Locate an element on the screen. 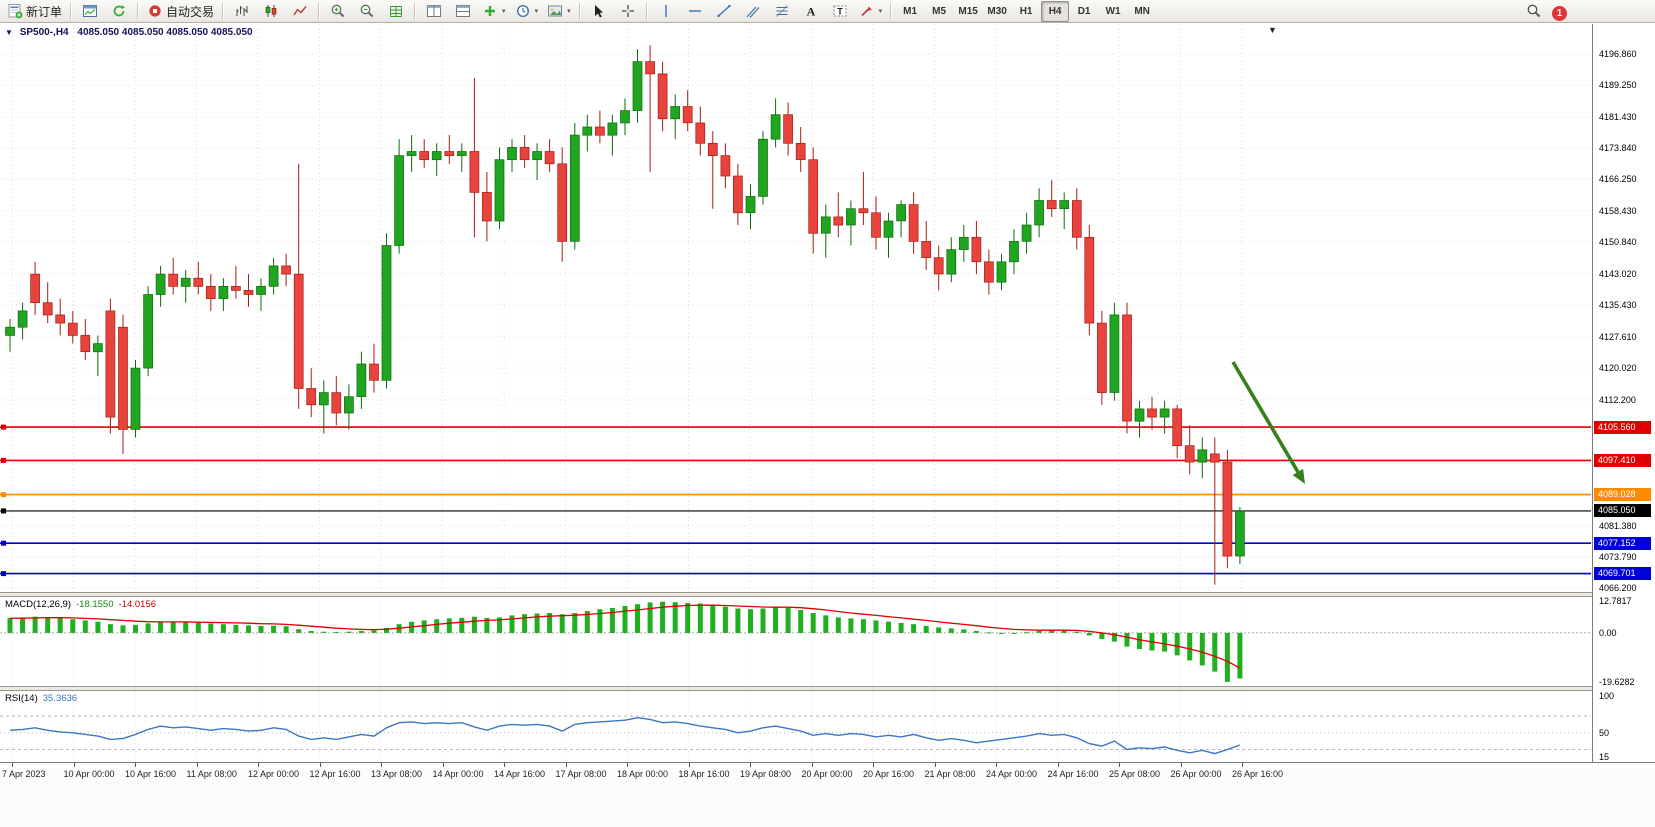 This screenshot has height=827, width=1655. timeframe-h1: H1 is located at coordinates (1026, 11).